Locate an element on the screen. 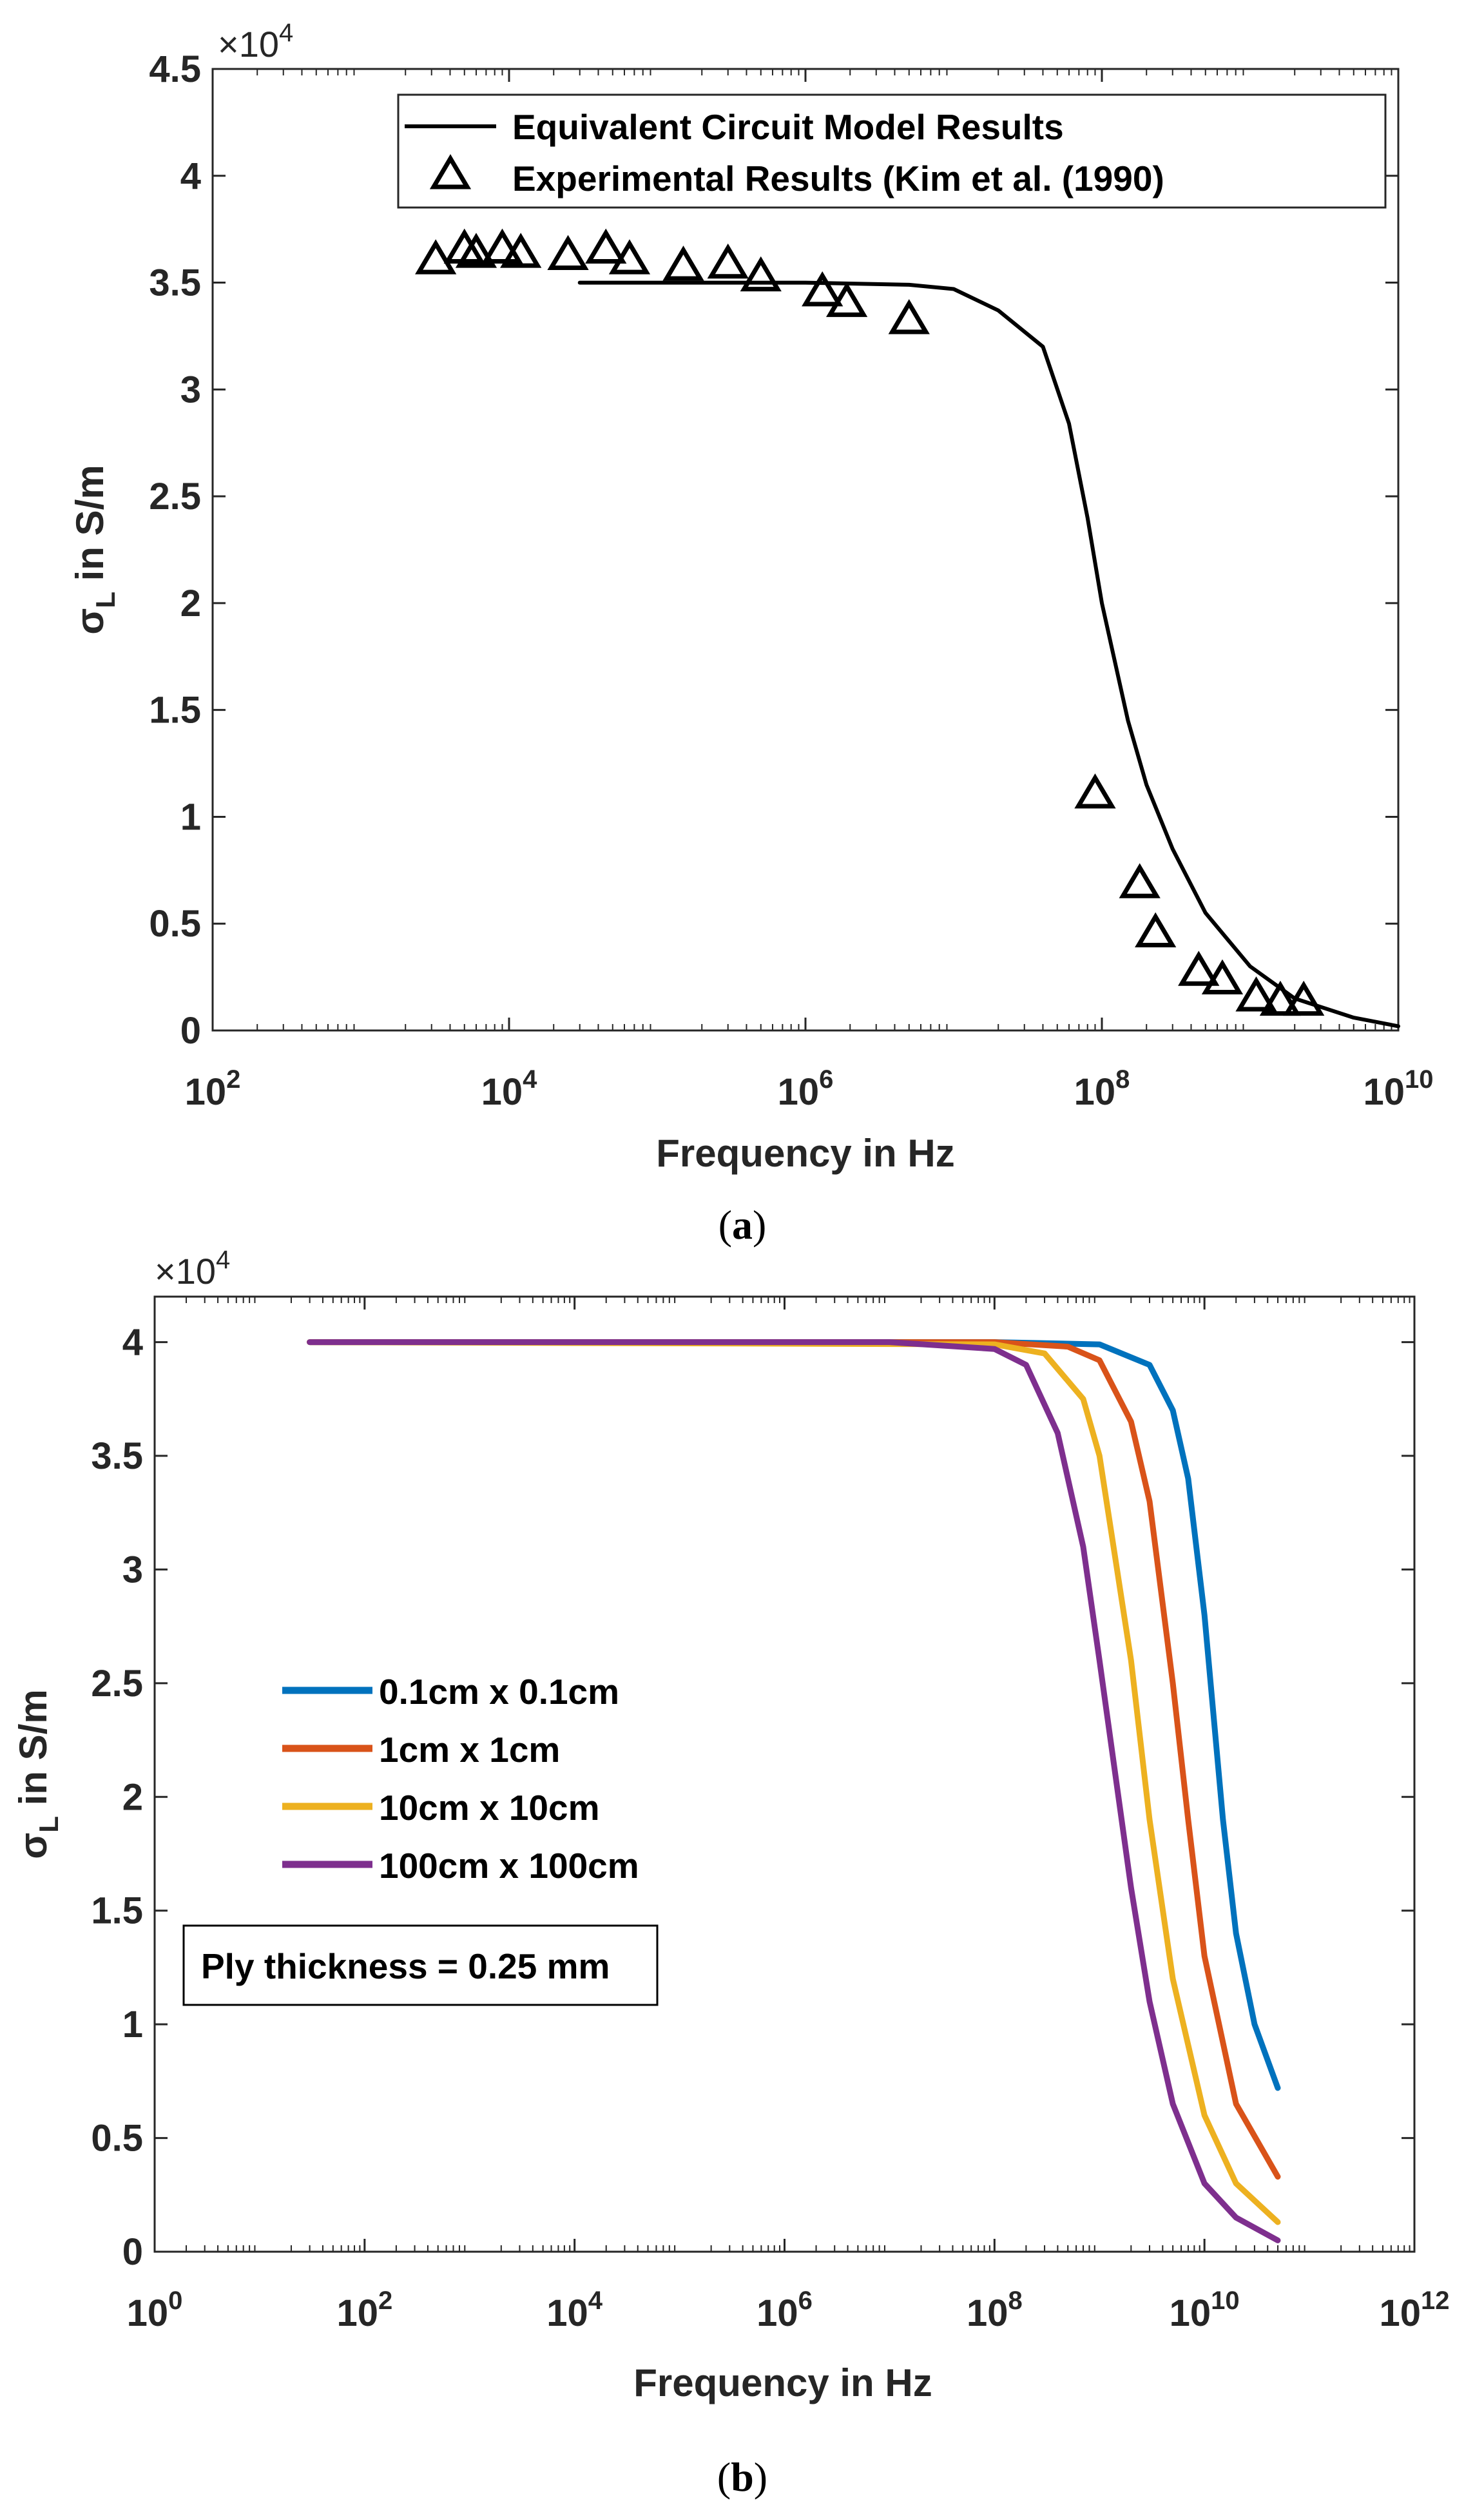 The width and height of the screenshot is (1484, 2514). y-axis-label-b: σL in S/m is located at coordinates (38, 1774).